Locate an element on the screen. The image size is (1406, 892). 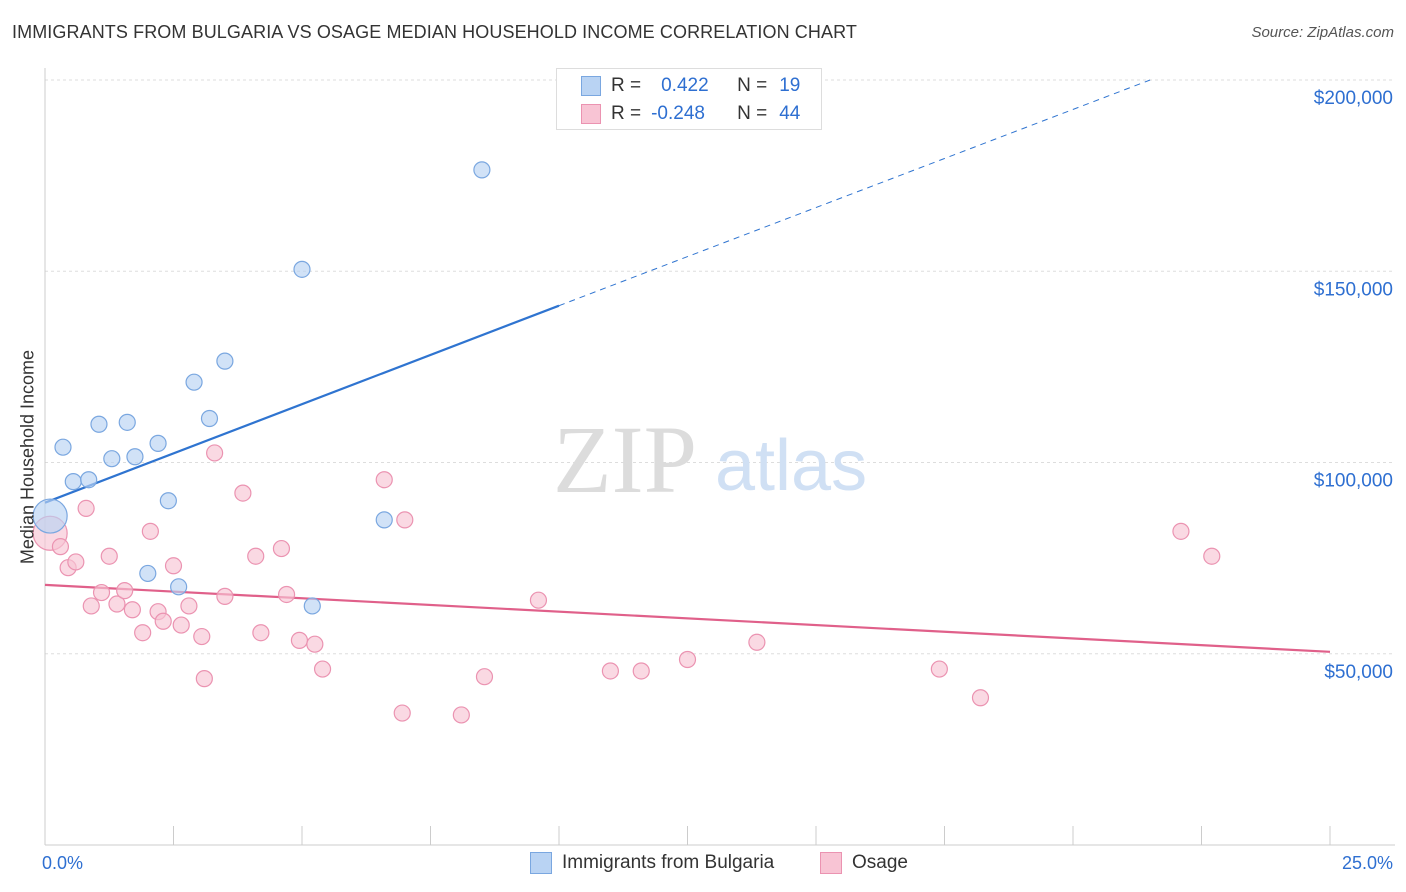
stats-legend: R = 0.422 N = 19 R = -0.248 N = 44 is located at coordinates (689, 99).